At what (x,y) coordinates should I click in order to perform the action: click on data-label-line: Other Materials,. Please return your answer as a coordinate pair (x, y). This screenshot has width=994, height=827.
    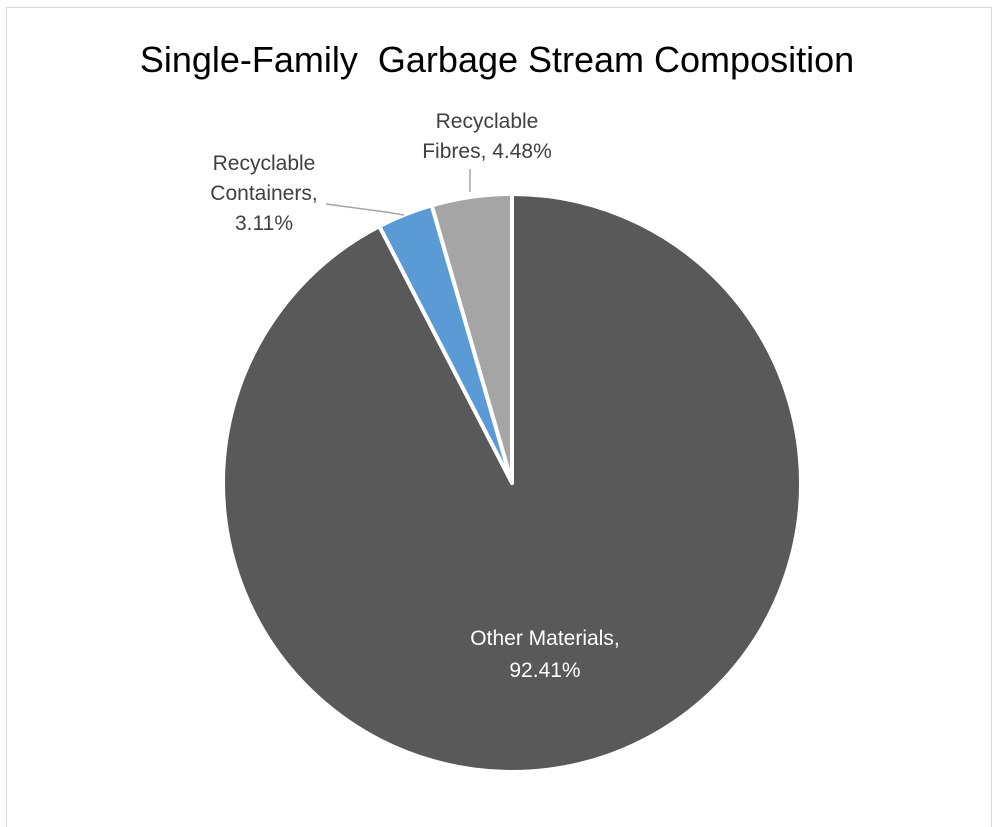
    Looking at the image, I should click on (544, 638).